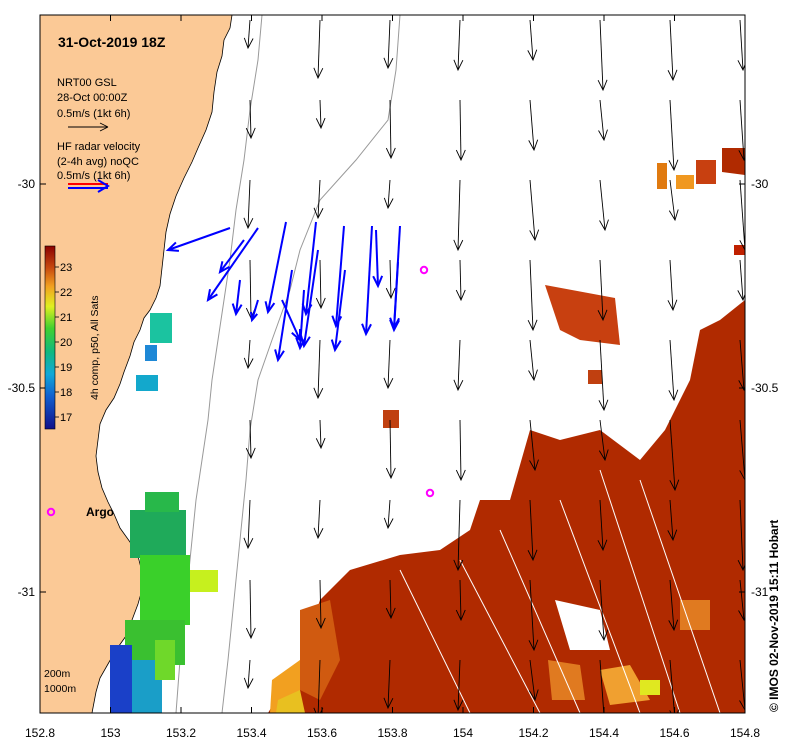  Describe the element at coordinates (745, 733) in the screenshot. I see `x-tick-label: 154.8` at that location.